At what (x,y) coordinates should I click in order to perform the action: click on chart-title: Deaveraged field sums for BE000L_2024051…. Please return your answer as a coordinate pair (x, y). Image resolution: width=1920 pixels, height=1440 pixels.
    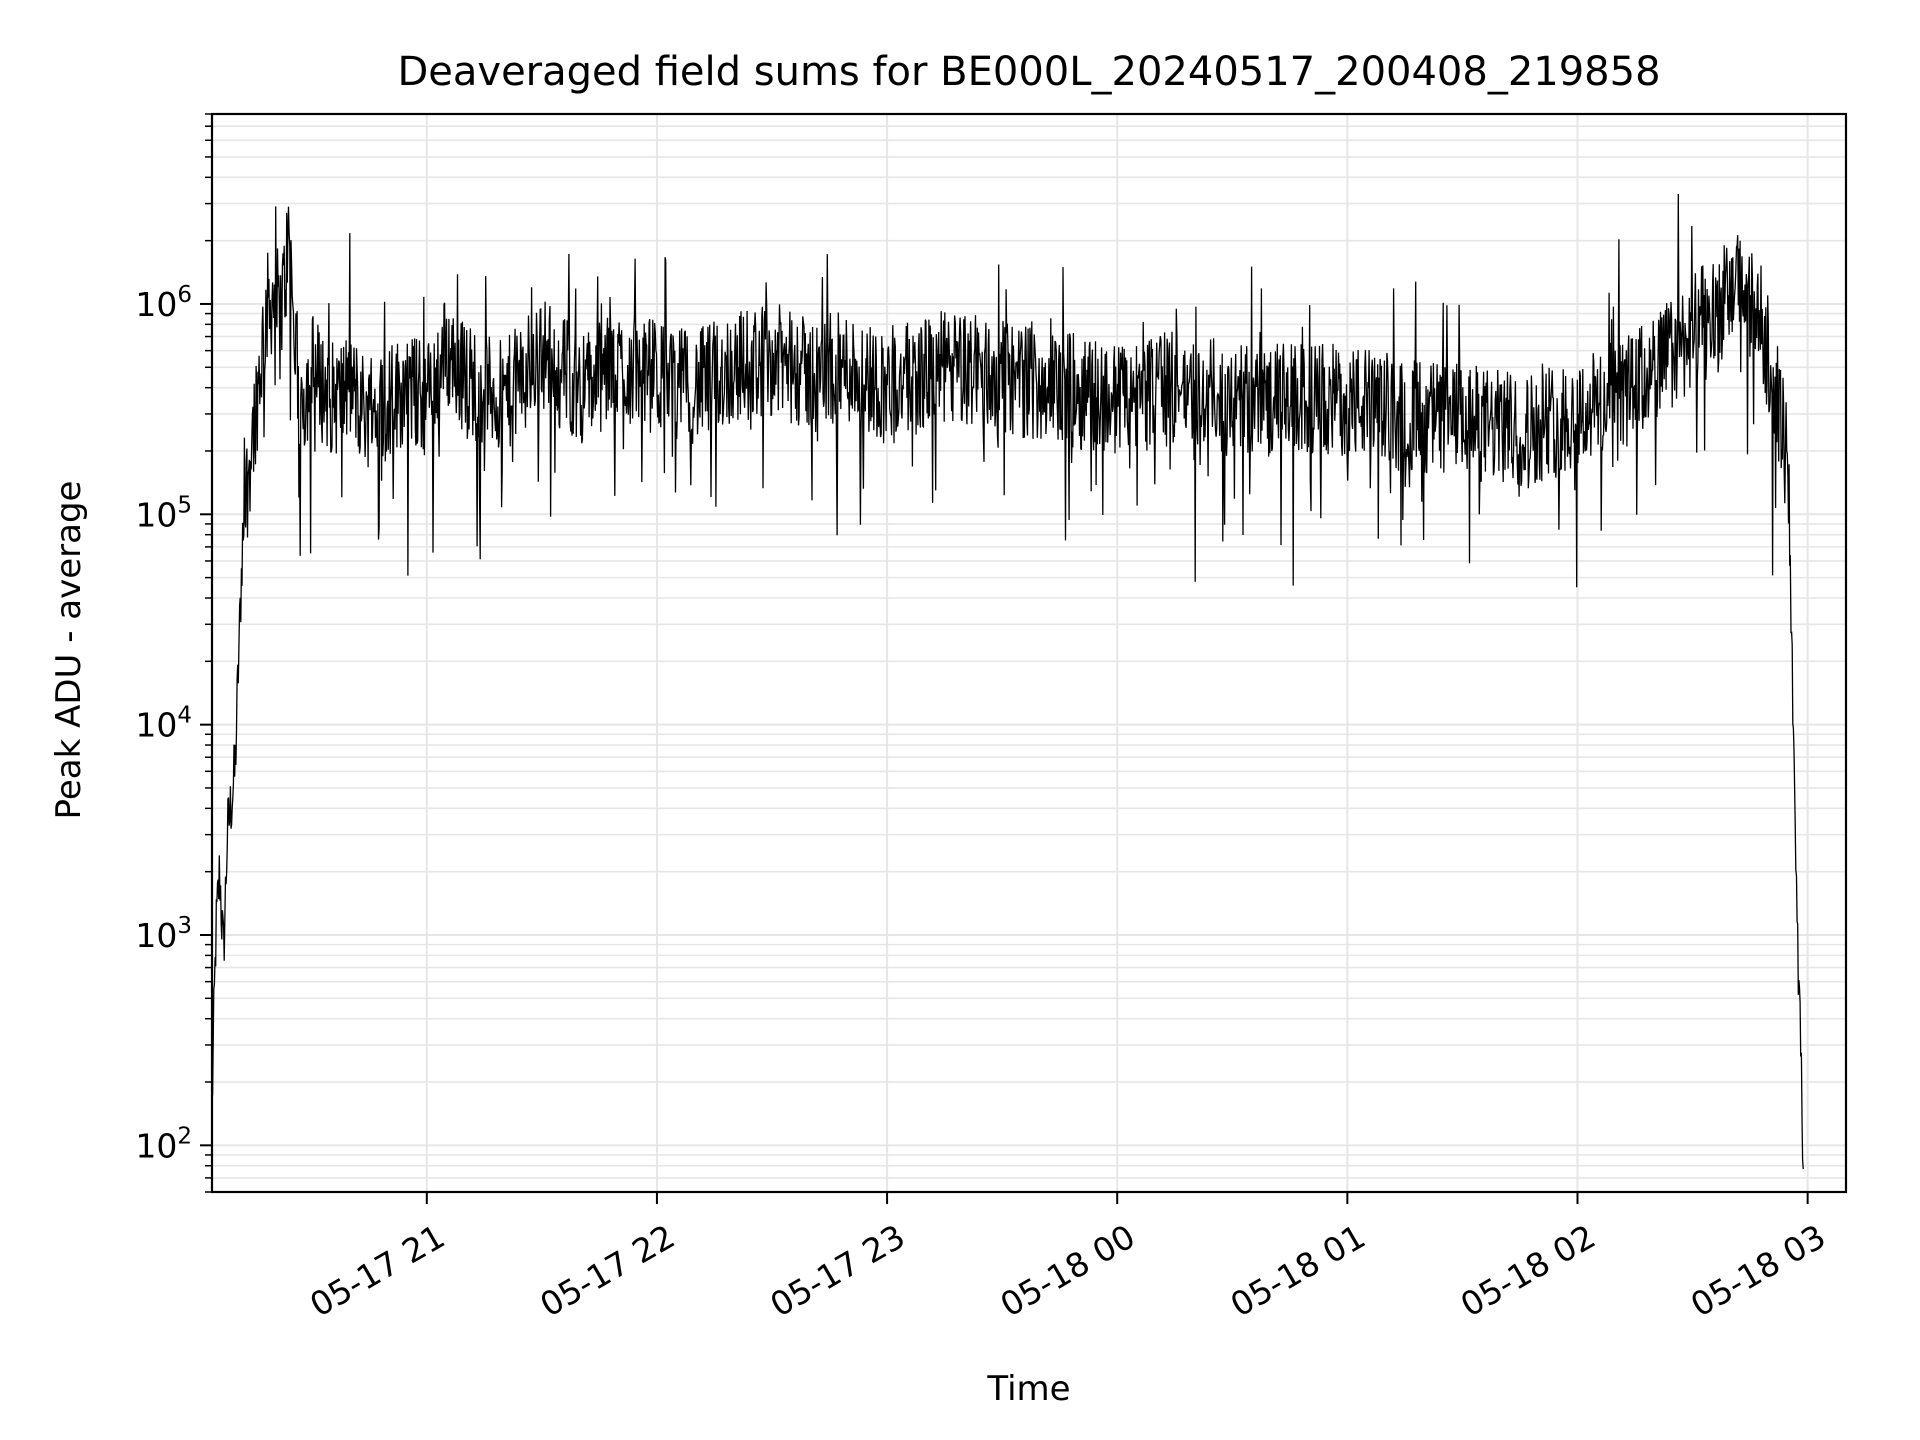
    Looking at the image, I should click on (1028, 72).